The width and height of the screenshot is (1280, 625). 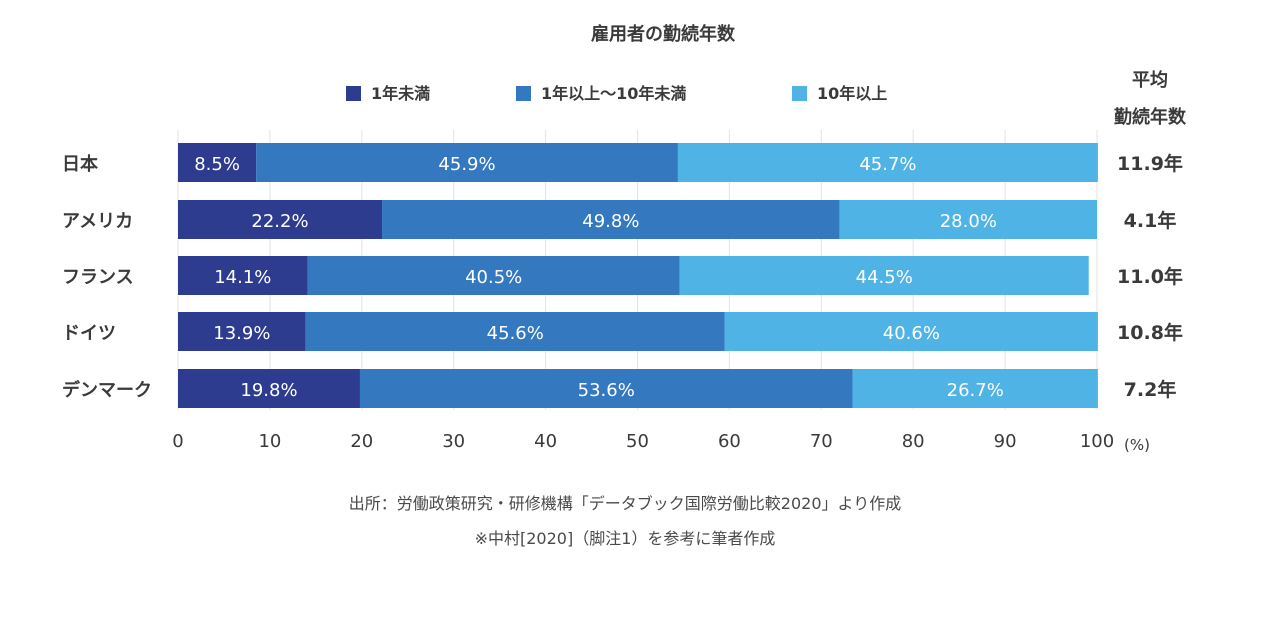 I want to click on bar-data-label: 44.5%, so click(x=884, y=277).